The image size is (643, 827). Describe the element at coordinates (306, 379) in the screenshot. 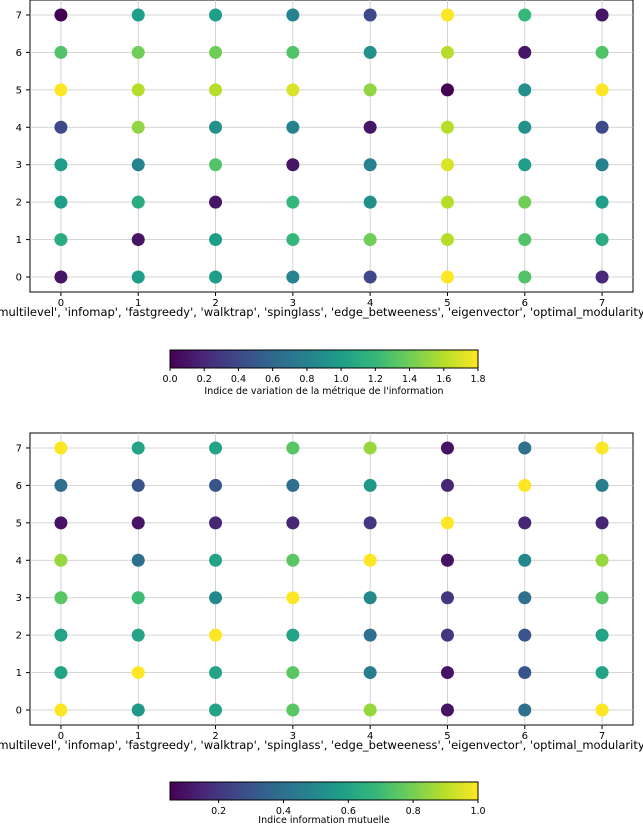

I see `colorbar-tick-label: 0.8` at that location.